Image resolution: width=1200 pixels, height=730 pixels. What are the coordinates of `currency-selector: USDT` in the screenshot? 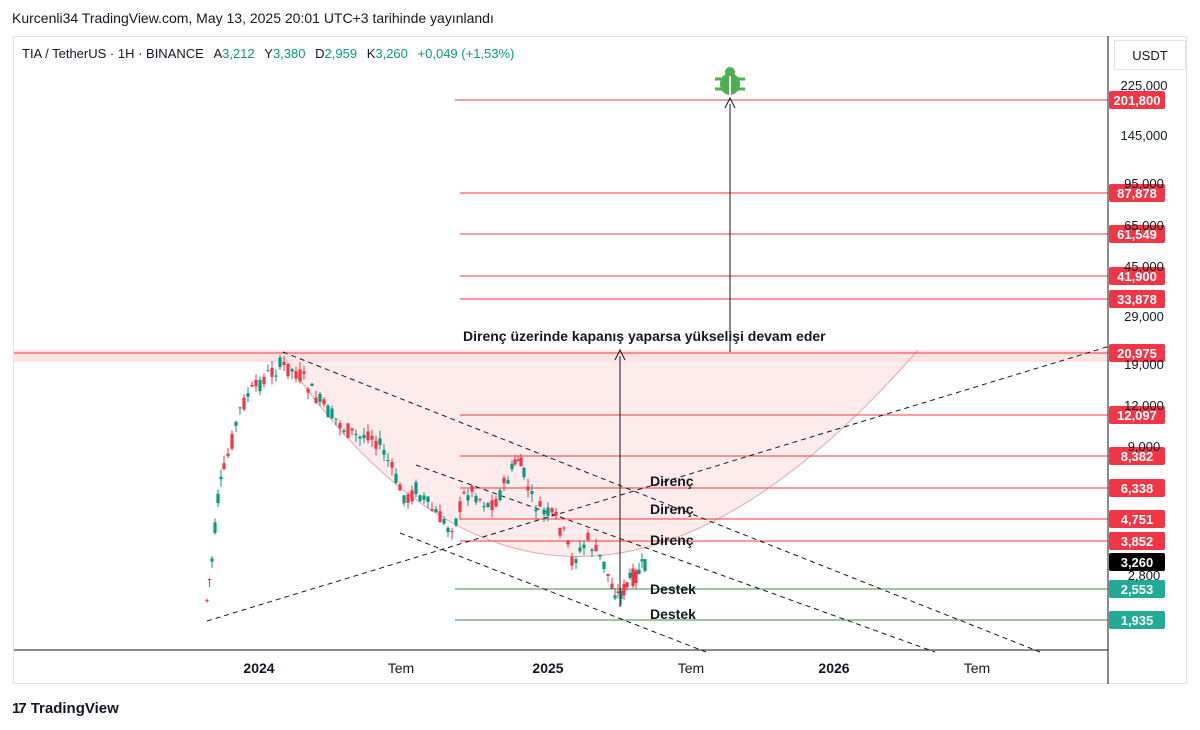 It's located at (1150, 55).